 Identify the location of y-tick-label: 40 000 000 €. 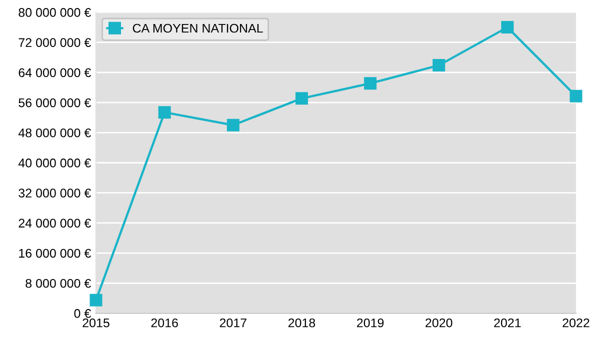
(54, 163).